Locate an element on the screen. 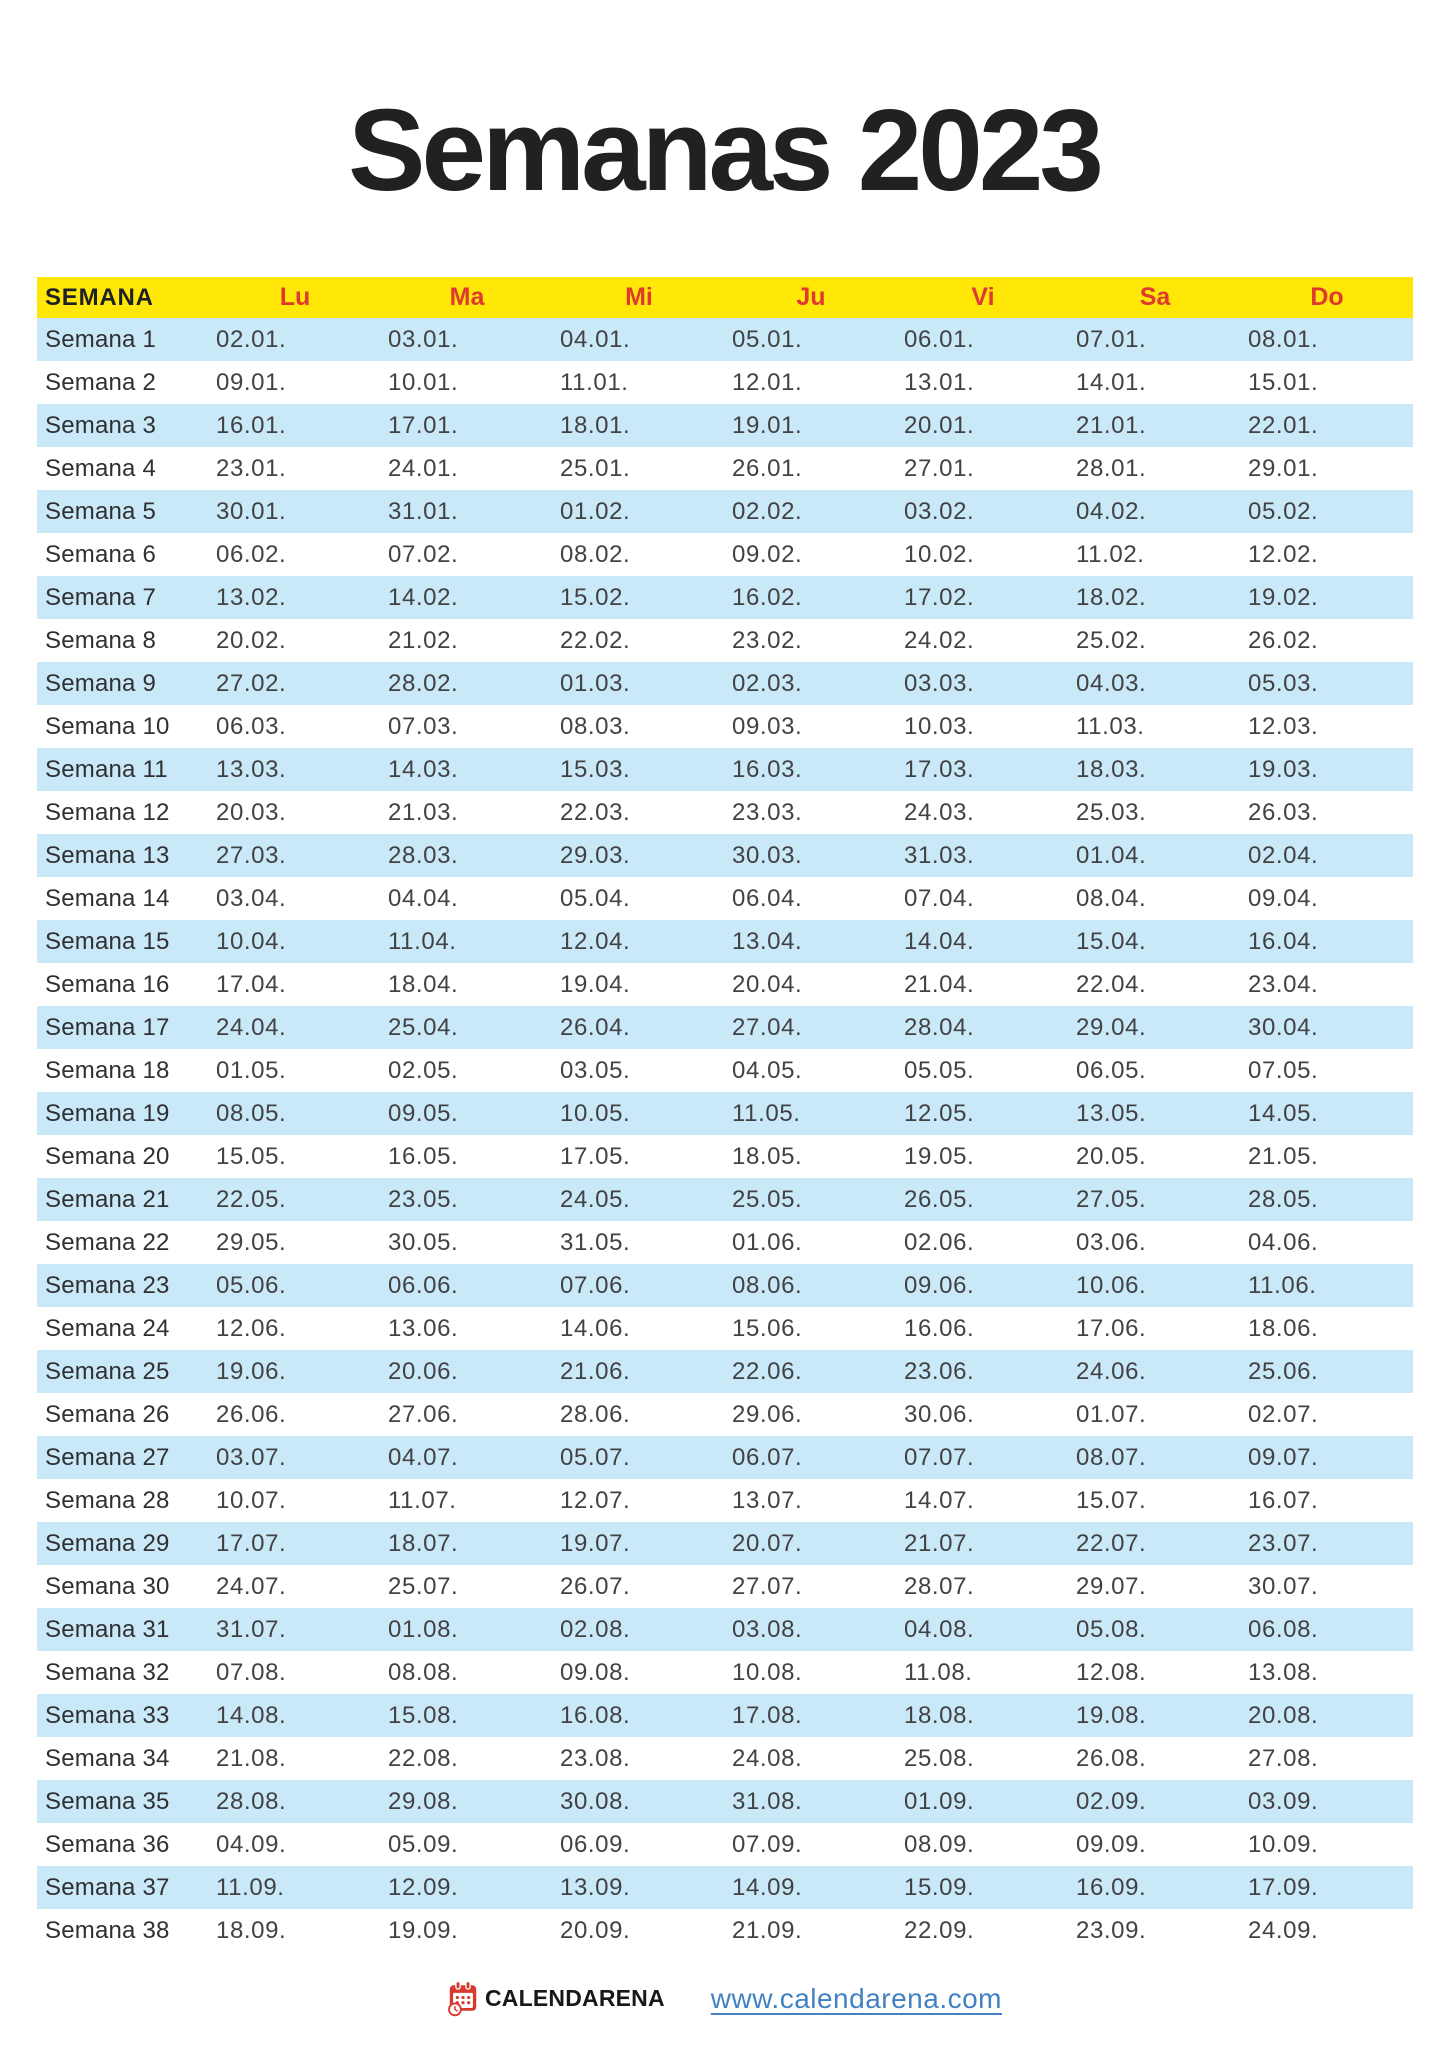  website-link: www.calendarena.com is located at coordinates (856, 1998).